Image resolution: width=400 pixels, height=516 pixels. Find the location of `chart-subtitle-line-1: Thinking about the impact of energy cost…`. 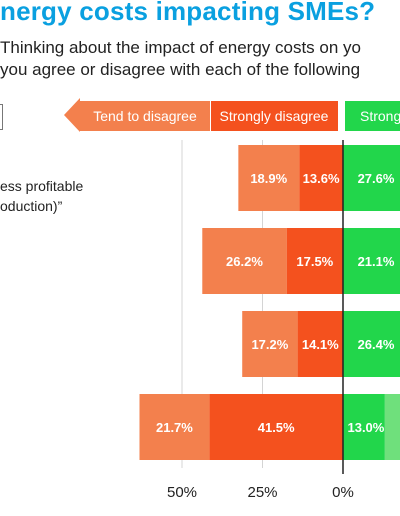

chart-subtitle-line-1: Thinking about the impact of energy cost… is located at coordinates (180, 47).